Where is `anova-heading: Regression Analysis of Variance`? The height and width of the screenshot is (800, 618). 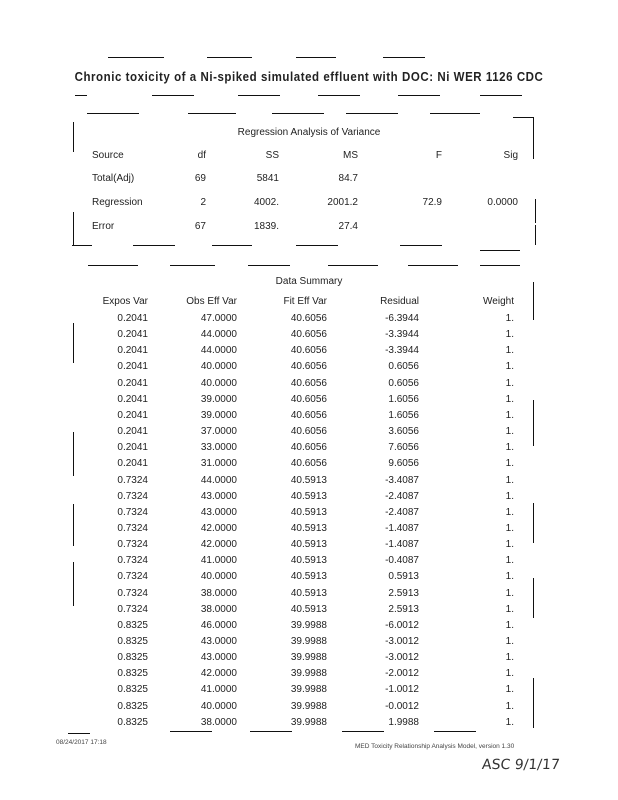
anova-heading: Regression Analysis of Variance is located at coordinates (309, 132).